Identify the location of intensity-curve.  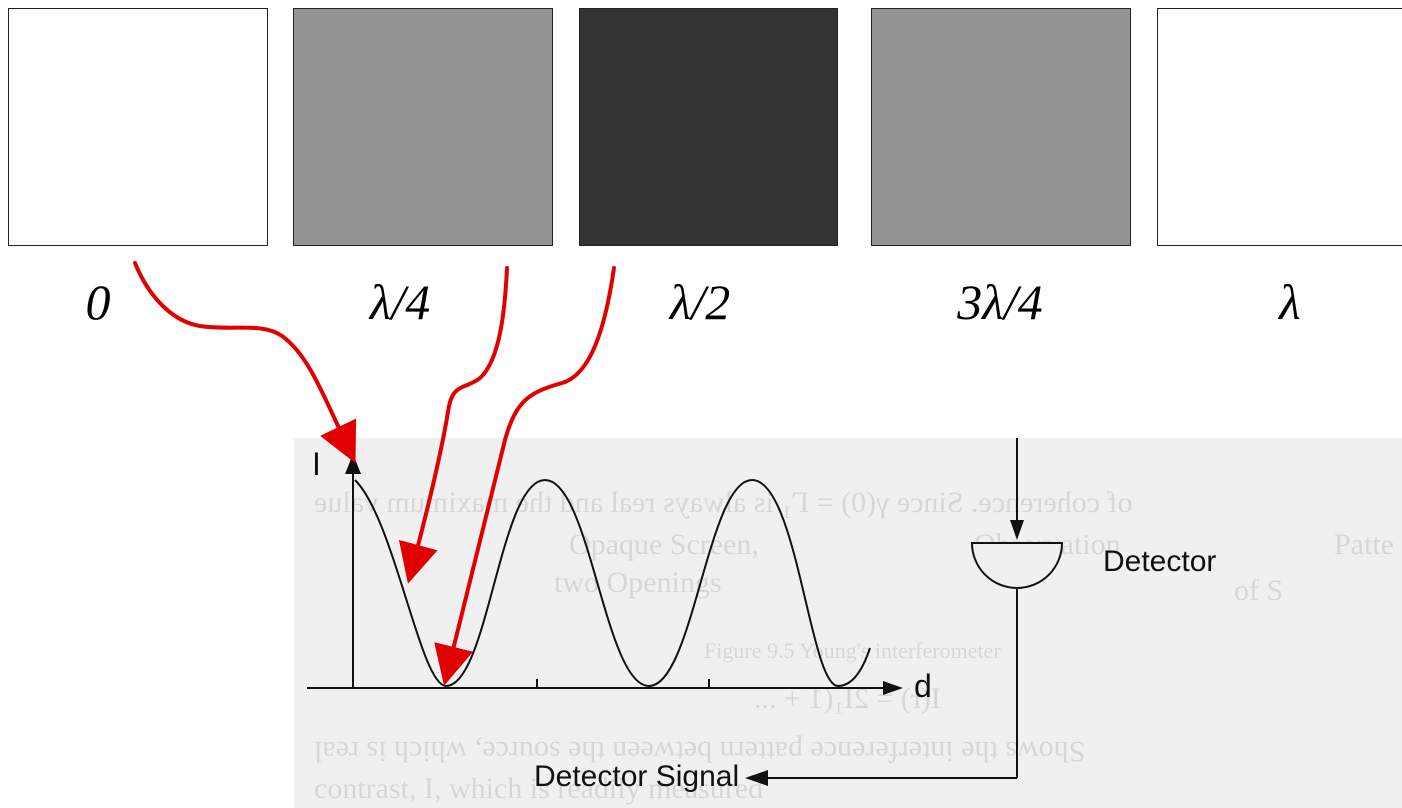
(612, 583).